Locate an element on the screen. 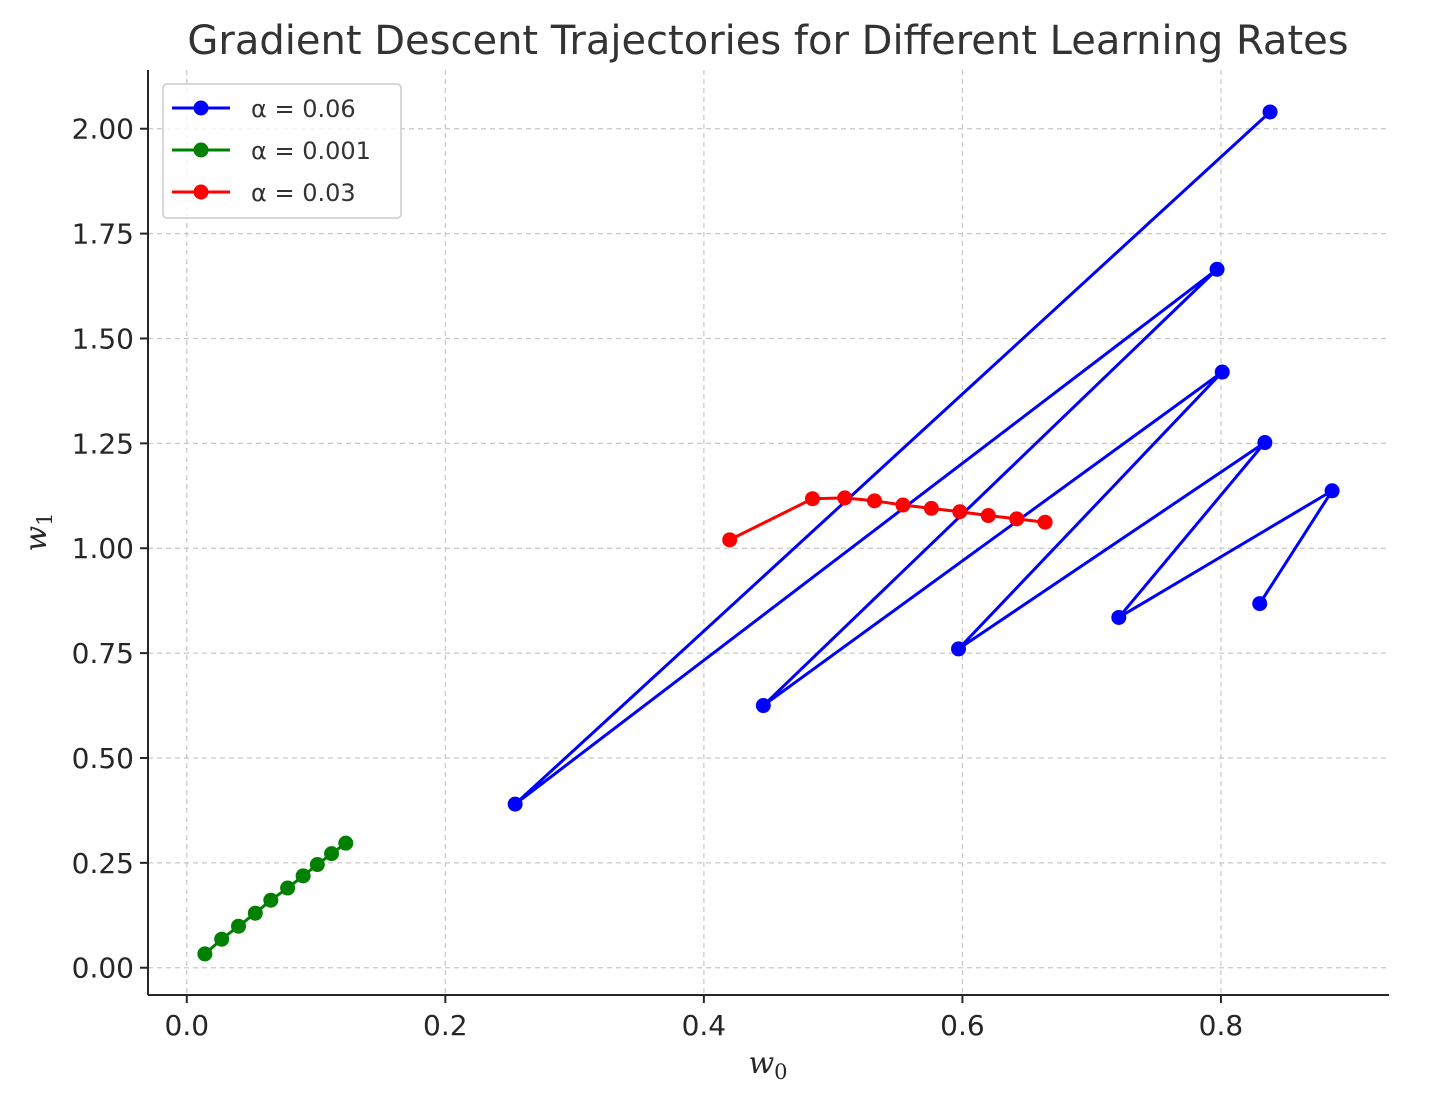 The width and height of the screenshot is (1434, 1101). legend: α = 0.06 α = 0.001 α = 0.03 is located at coordinates (282, 151).